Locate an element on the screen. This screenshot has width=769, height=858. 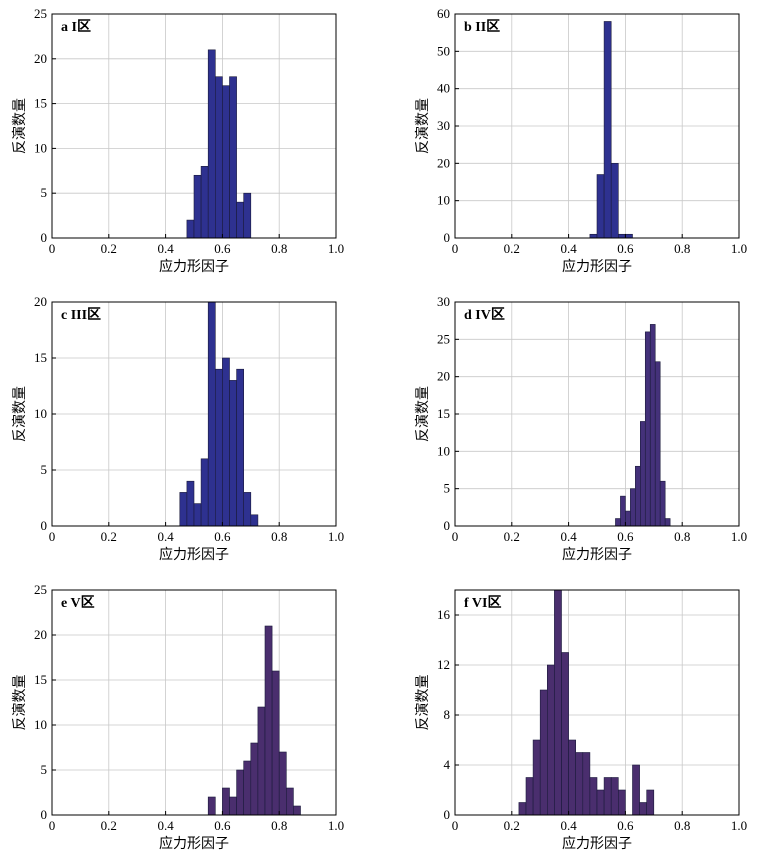
r-annotation: R=0.70 is located at coordinates (21, 2).